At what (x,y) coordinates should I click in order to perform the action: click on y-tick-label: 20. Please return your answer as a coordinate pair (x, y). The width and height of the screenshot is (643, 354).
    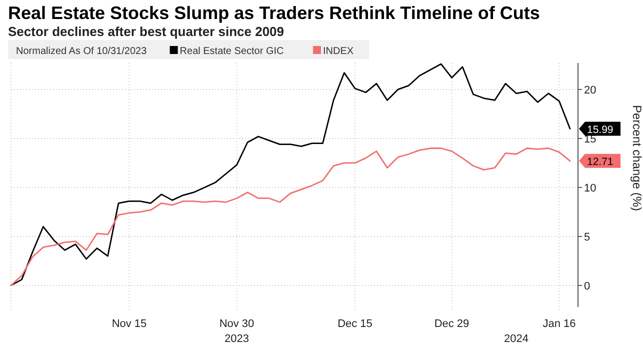
    Looking at the image, I should click on (590, 90).